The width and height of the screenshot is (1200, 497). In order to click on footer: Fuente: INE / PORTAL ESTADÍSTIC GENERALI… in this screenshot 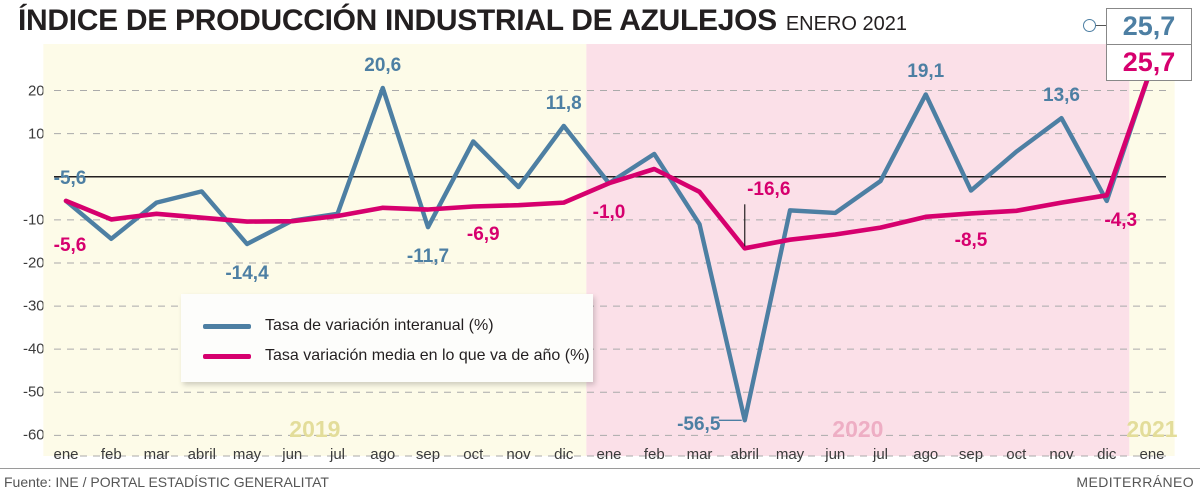, I will do `click(600, 482)`.